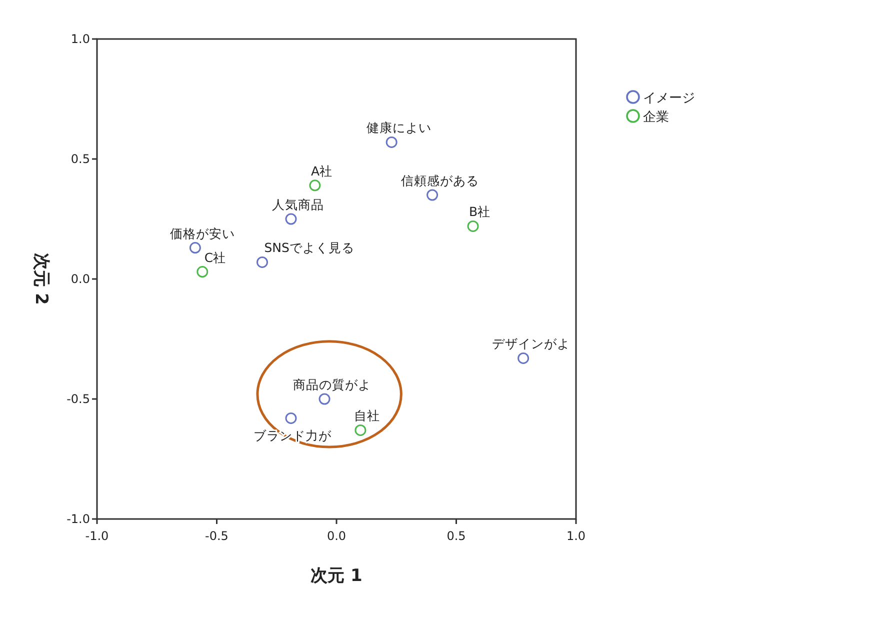  Describe the element at coordinates (215, 257) in the screenshot. I see `annotation: C社` at that location.